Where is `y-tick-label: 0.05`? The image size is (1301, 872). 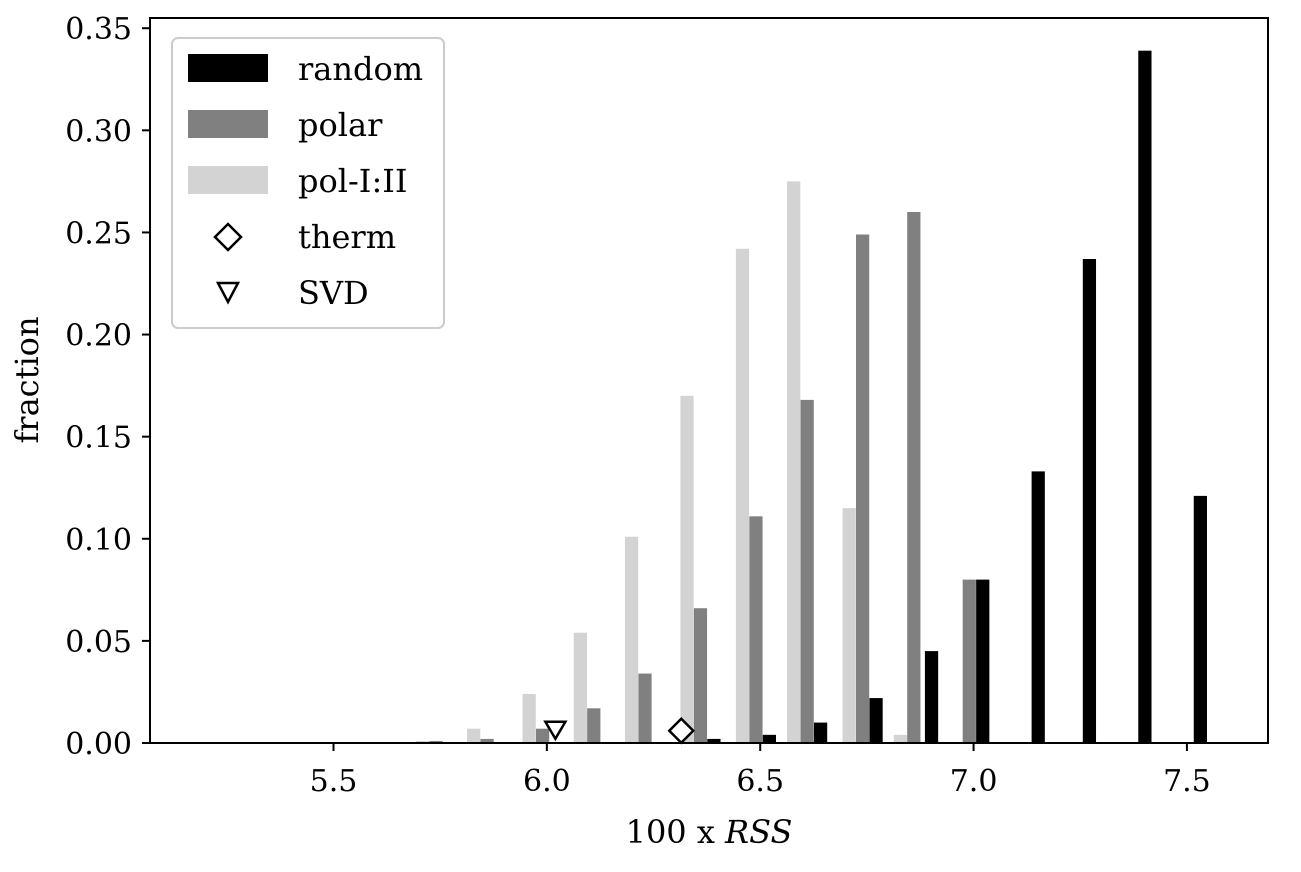 y-tick-label: 0.05 is located at coordinates (98, 642).